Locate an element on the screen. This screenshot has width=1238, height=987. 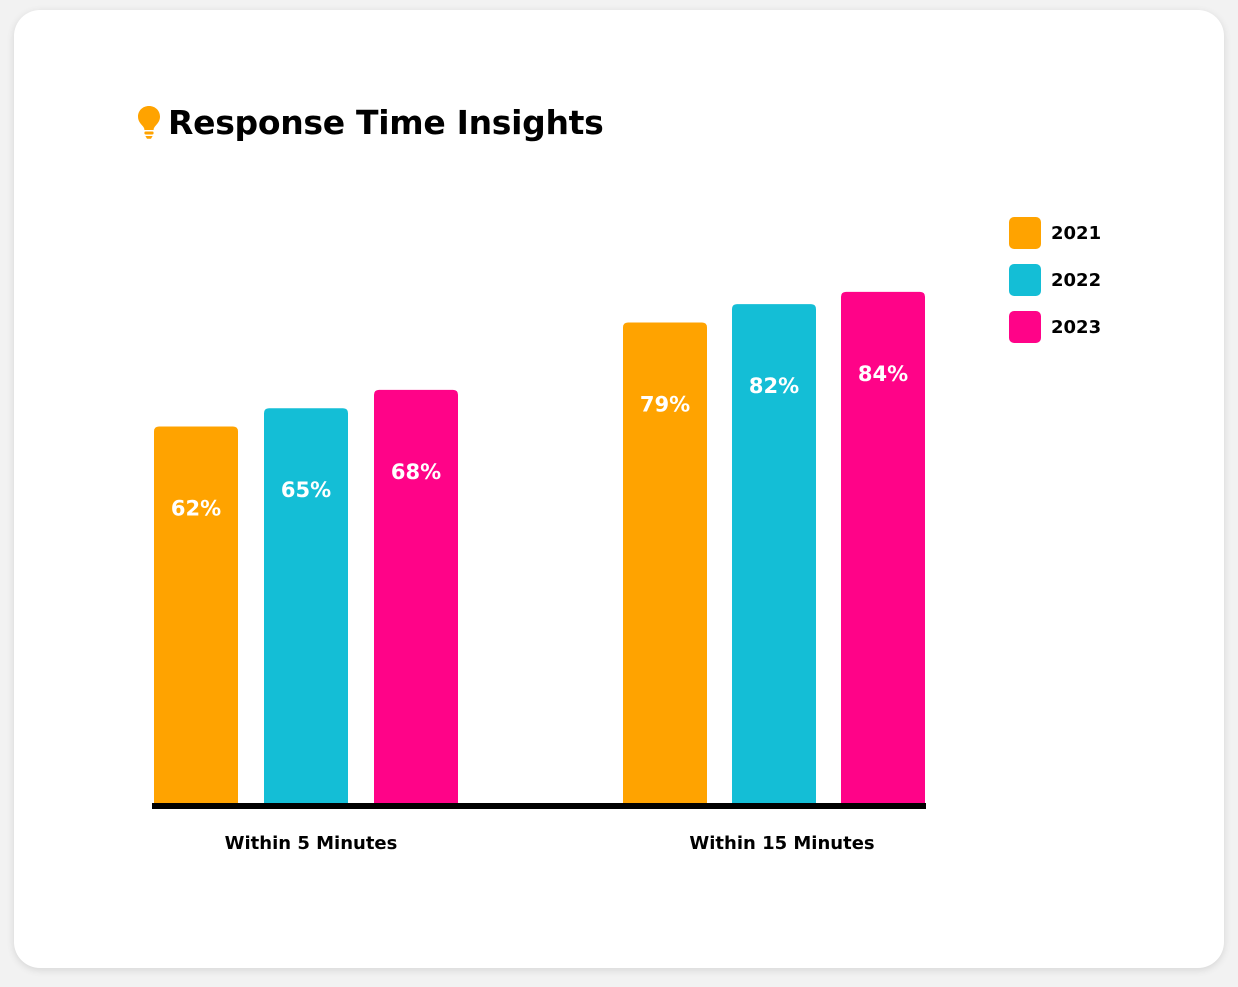
legend-label: 2022 is located at coordinates (1076, 280).